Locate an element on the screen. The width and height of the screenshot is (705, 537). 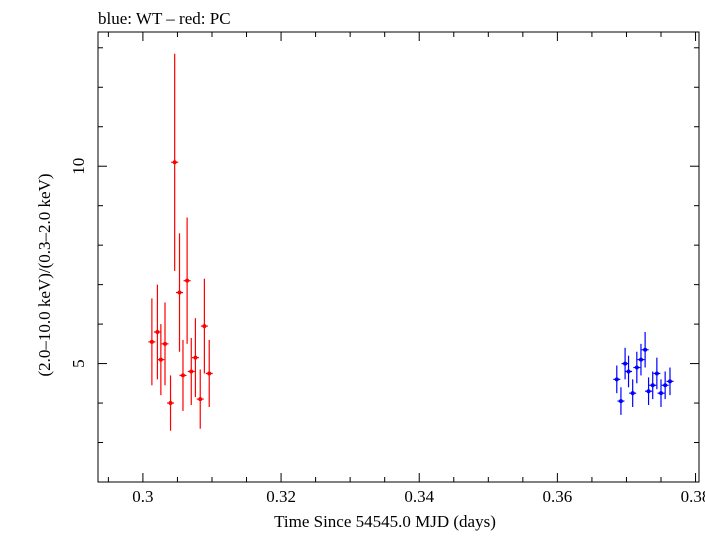
x-tick-label: 0.32 is located at coordinates (281, 496).